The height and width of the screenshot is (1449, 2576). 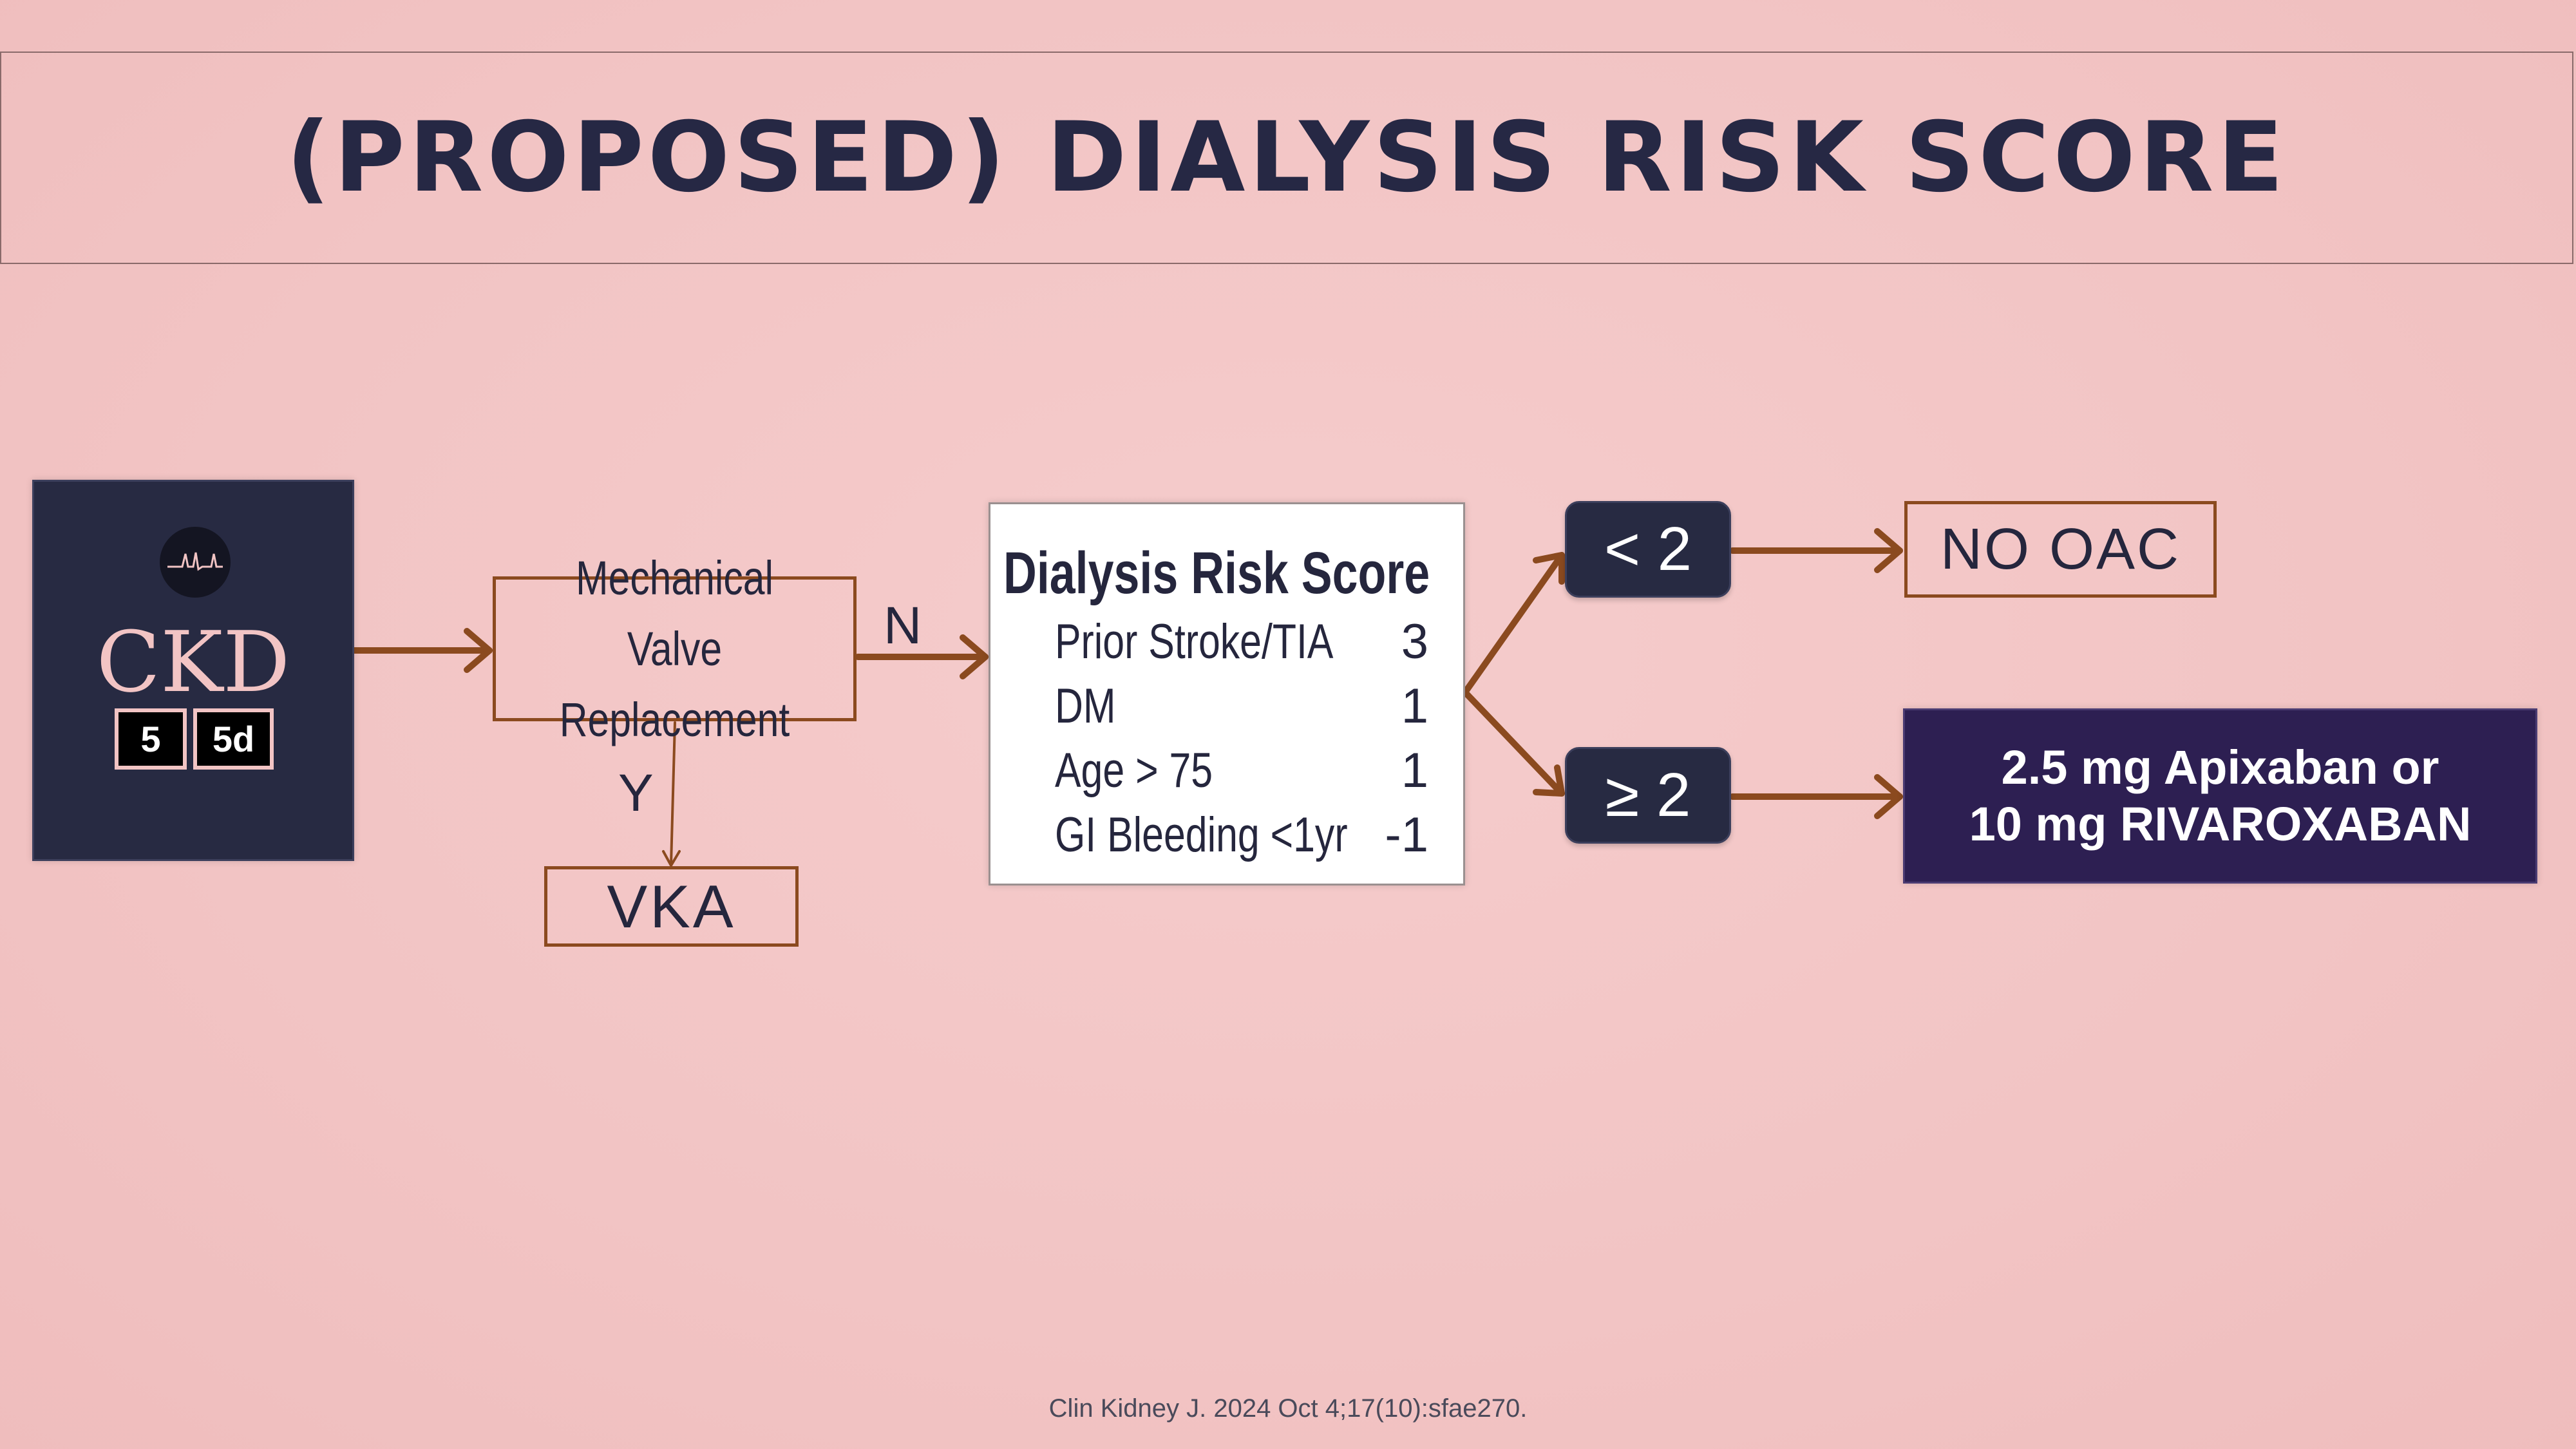 What do you see at coordinates (1201, 835) in the screenshot?
I see `score-factor: GI Bleeding <1yr` at bounding box center [1201, 835].